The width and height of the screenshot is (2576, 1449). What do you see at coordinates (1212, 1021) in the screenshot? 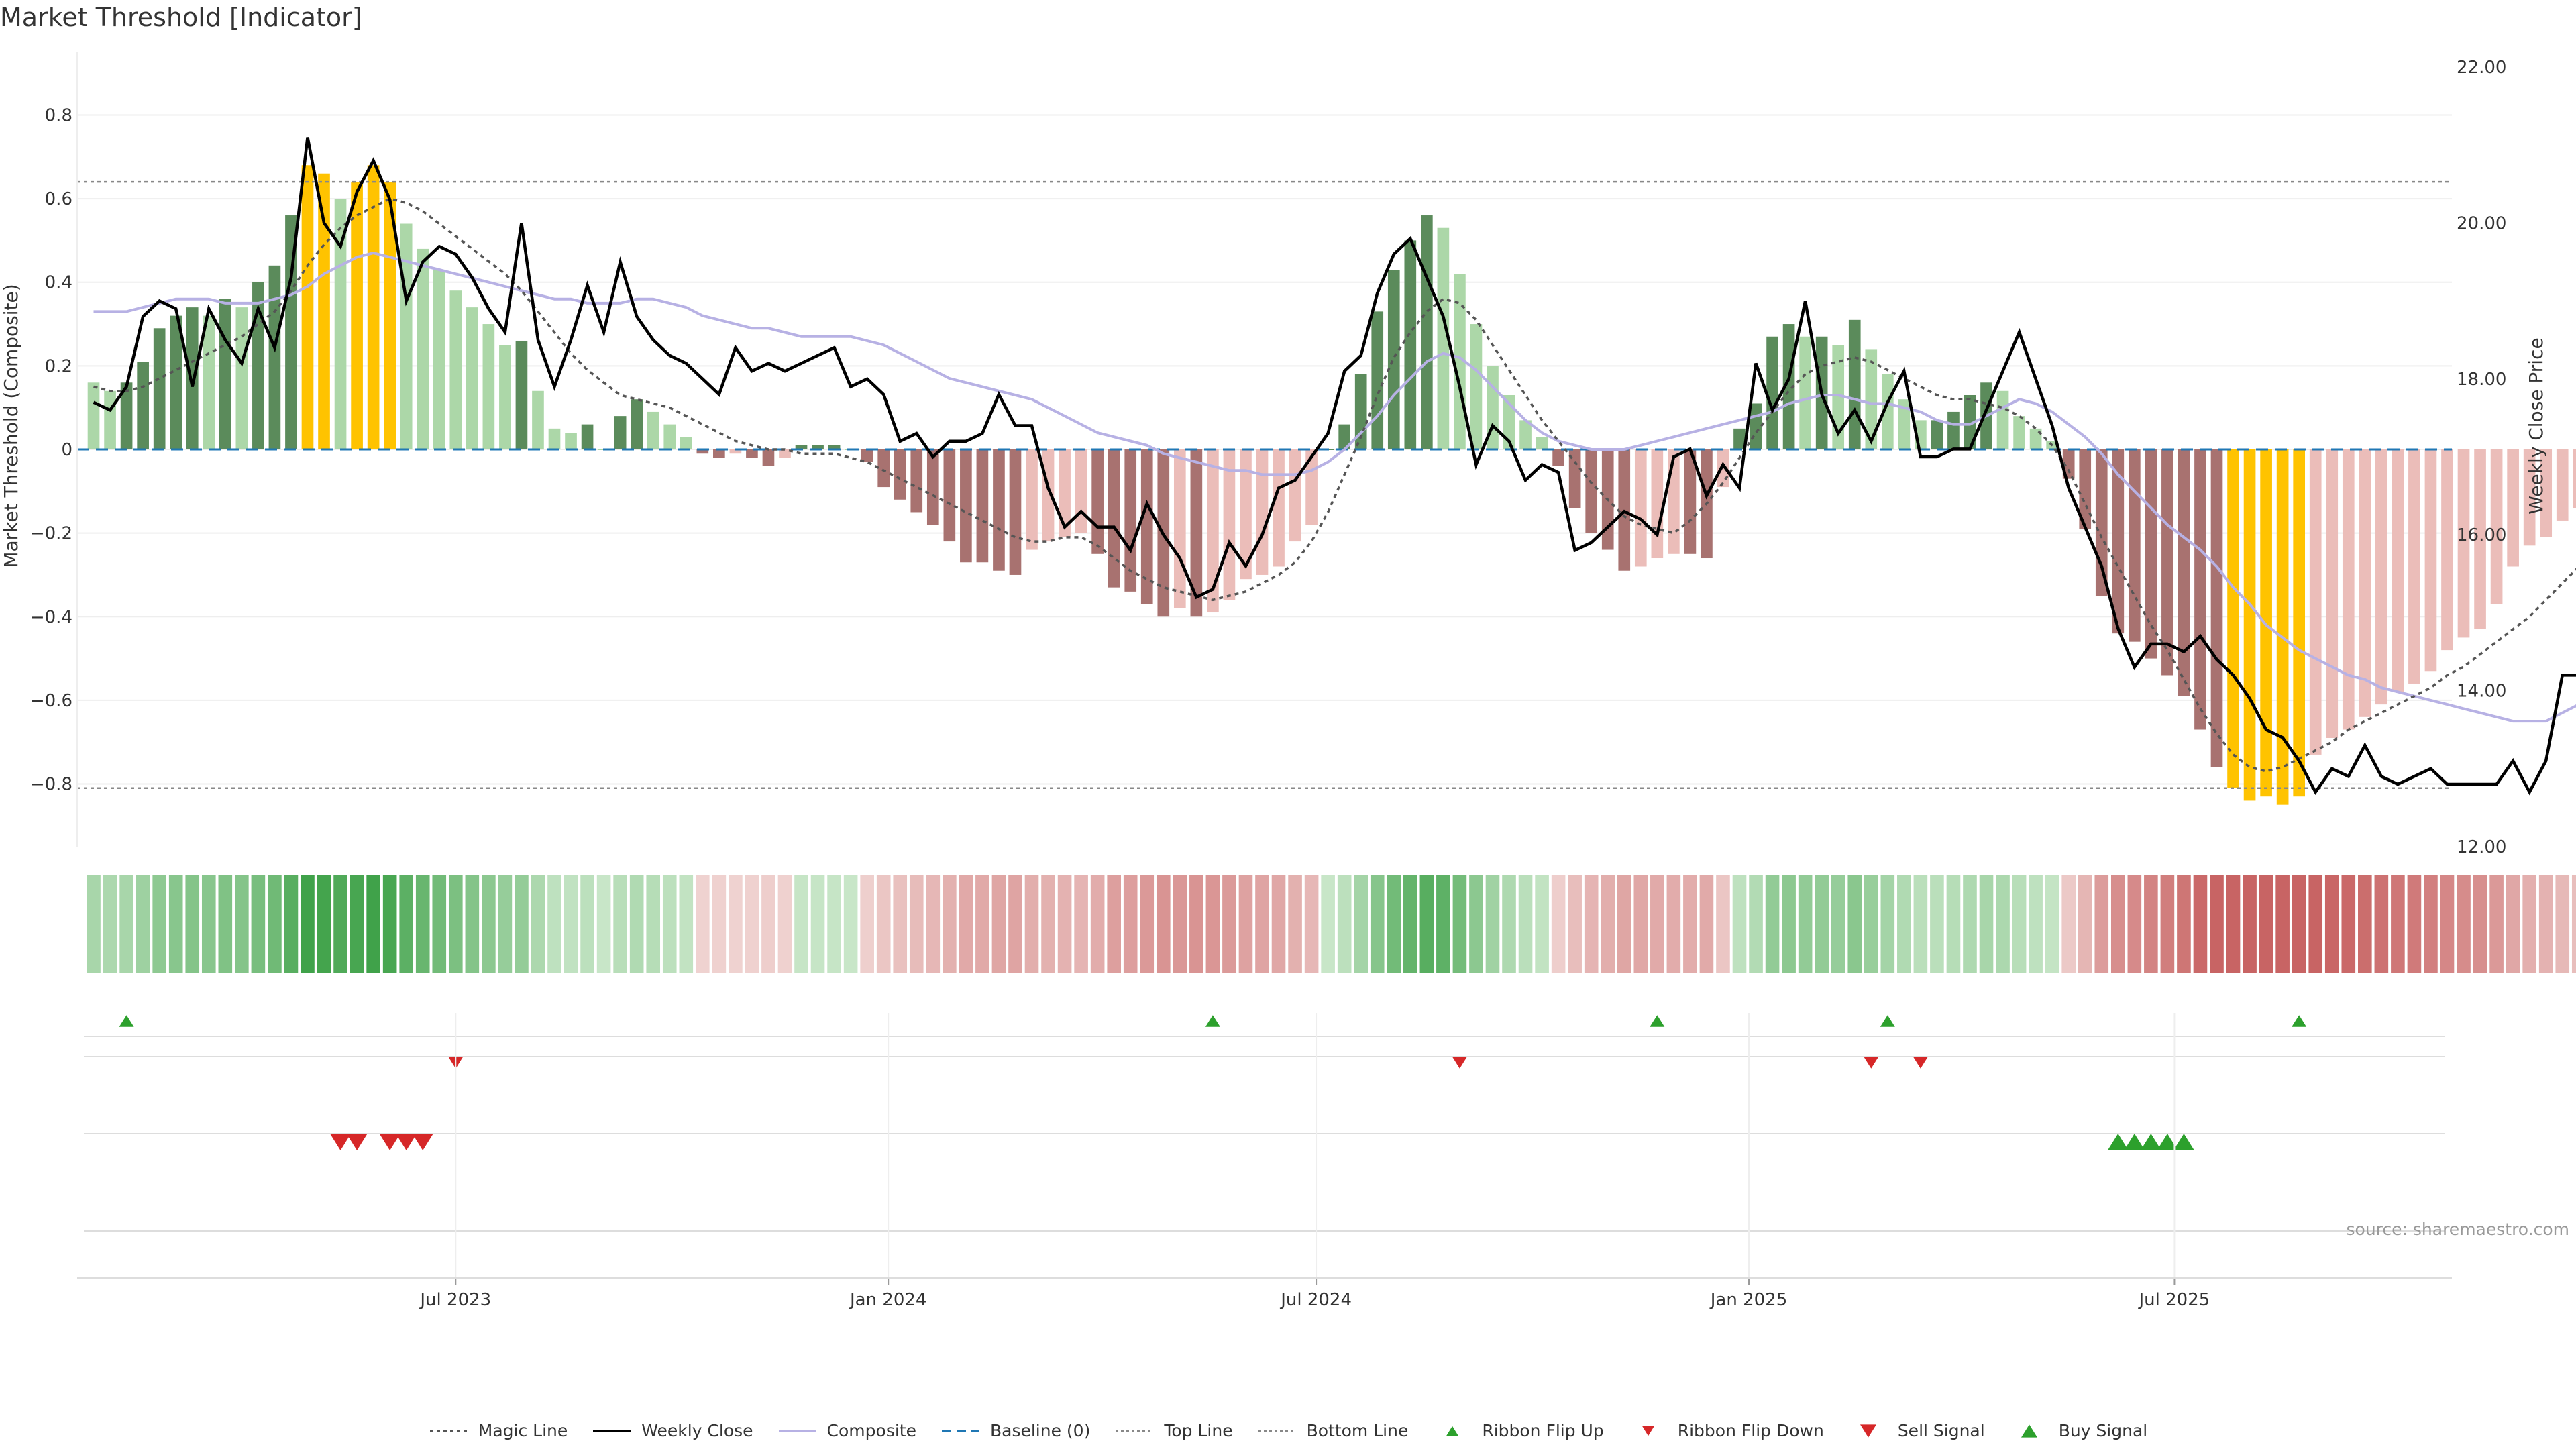
I see `ribbon-flip-up-marker` at bounding box center [1212, 1021].